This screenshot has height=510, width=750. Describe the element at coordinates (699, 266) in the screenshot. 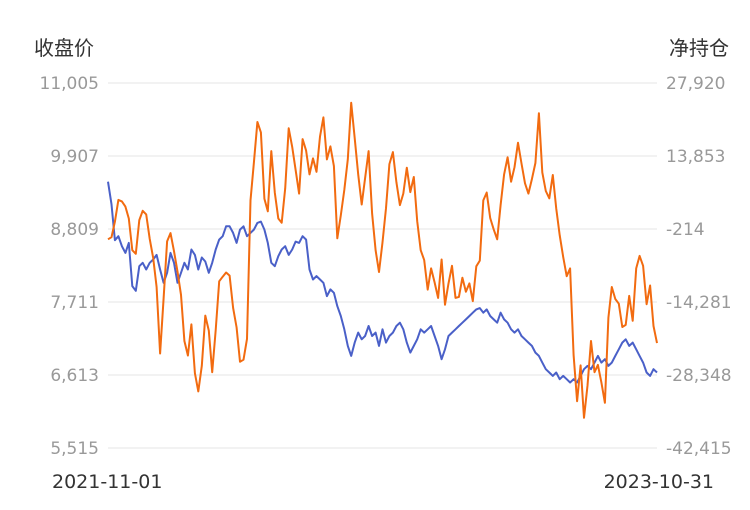

I see `right-axis-ticks: 27,920 13,853 -214 -14,281 -28,348 -42,415` at that location.